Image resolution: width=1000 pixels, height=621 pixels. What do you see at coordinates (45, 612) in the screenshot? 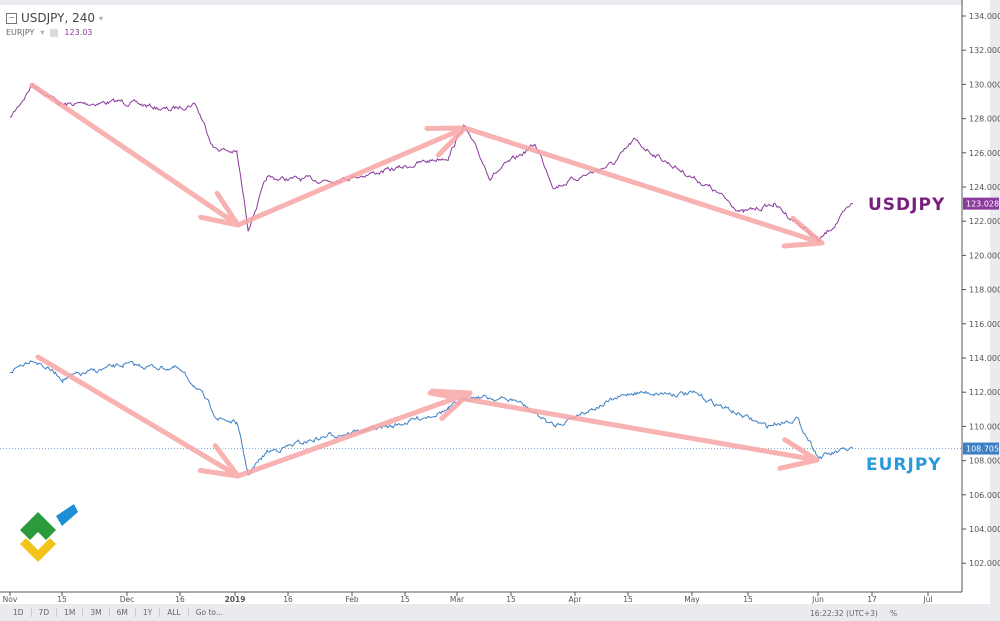
I see `range-7d: 7D` at bounding box center [45, 612].